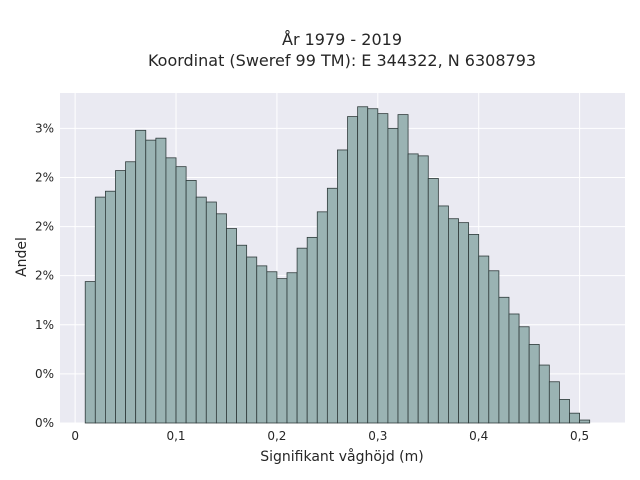 Image resolution: width=640 pixels, height=480 pixels. Describe the element at coordinates (342, 39) in the screenshot. I see `chart-title: År 1979 - 2019` at that location.